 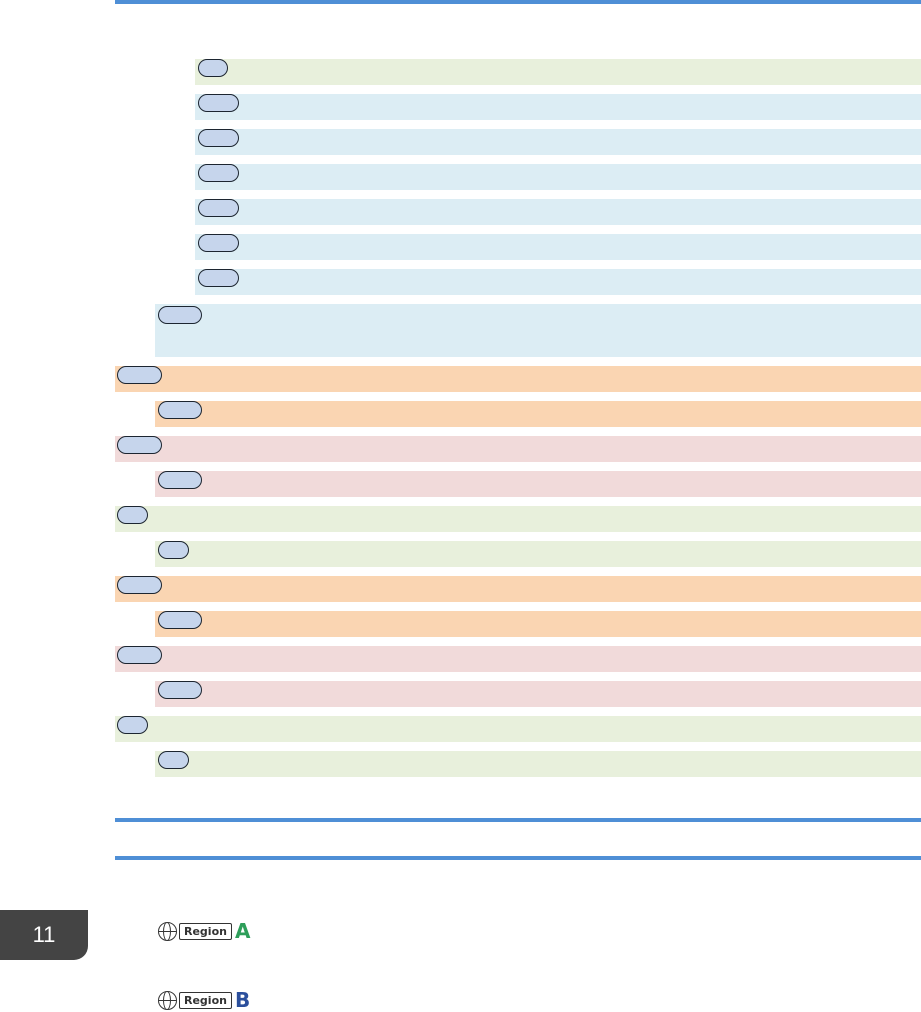 I want to click on region-letter: B, so click(x=242, y=1000).